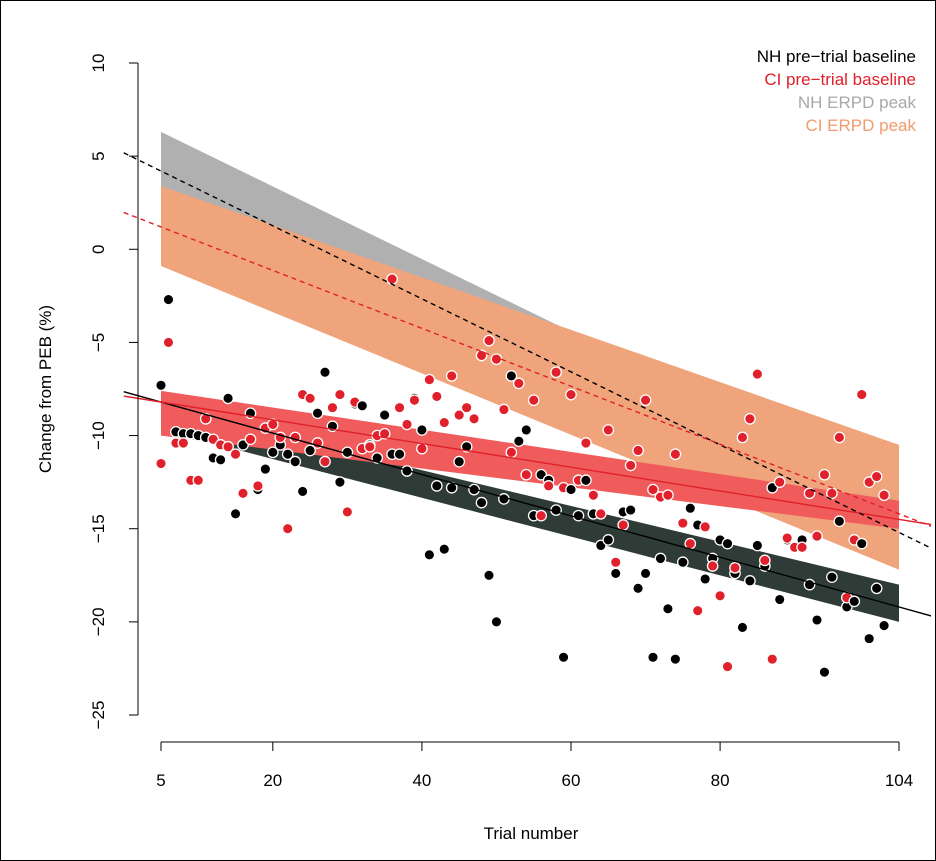 The width and height of the screenshot is (936, 861). I want to click on y-tick-label: −25, so click(98, 715).